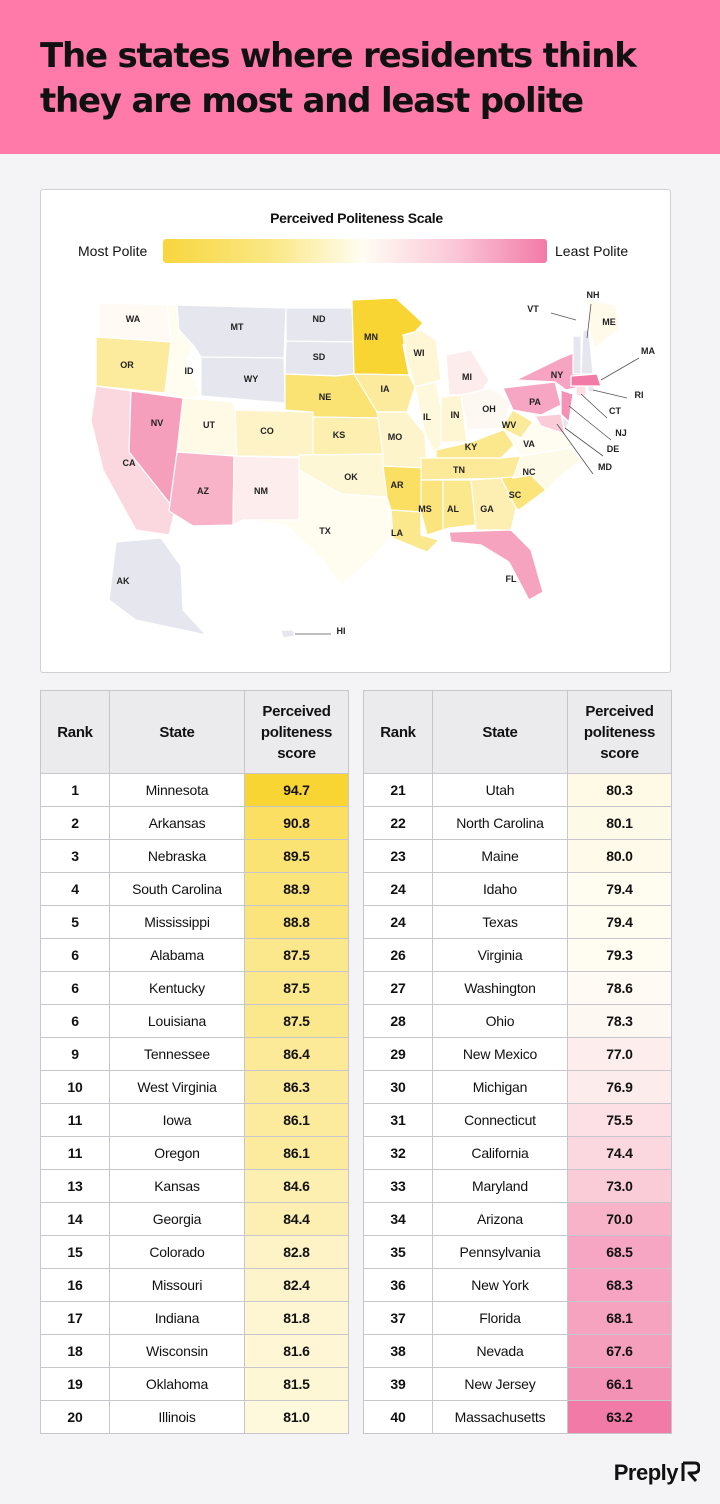  Describe the element at coordinates (619, 1054) in the screenshot. I see `score-cell: 77.0` at that location.